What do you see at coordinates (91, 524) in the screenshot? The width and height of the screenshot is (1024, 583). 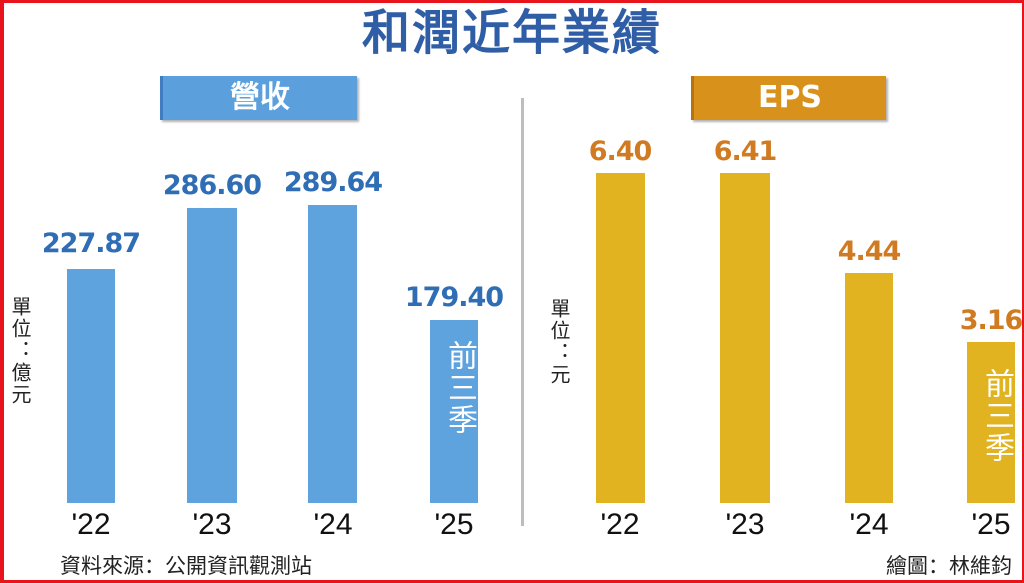 I see `revenue-xlabel-2022: '22` at bounding box center [91, 524].